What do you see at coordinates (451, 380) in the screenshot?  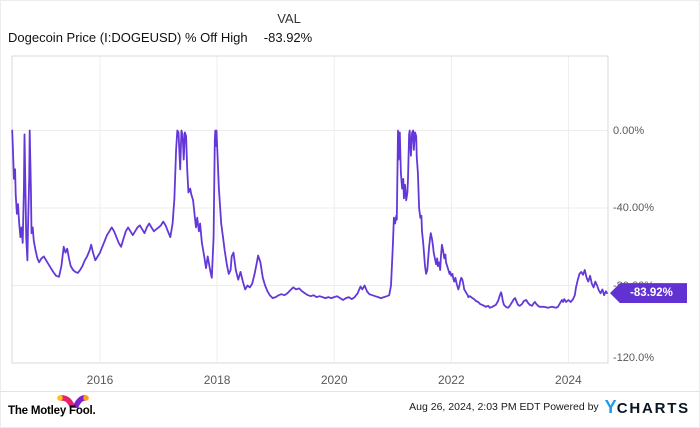 I see `x-tick-label: 2022` at bounding box center [451, 380].